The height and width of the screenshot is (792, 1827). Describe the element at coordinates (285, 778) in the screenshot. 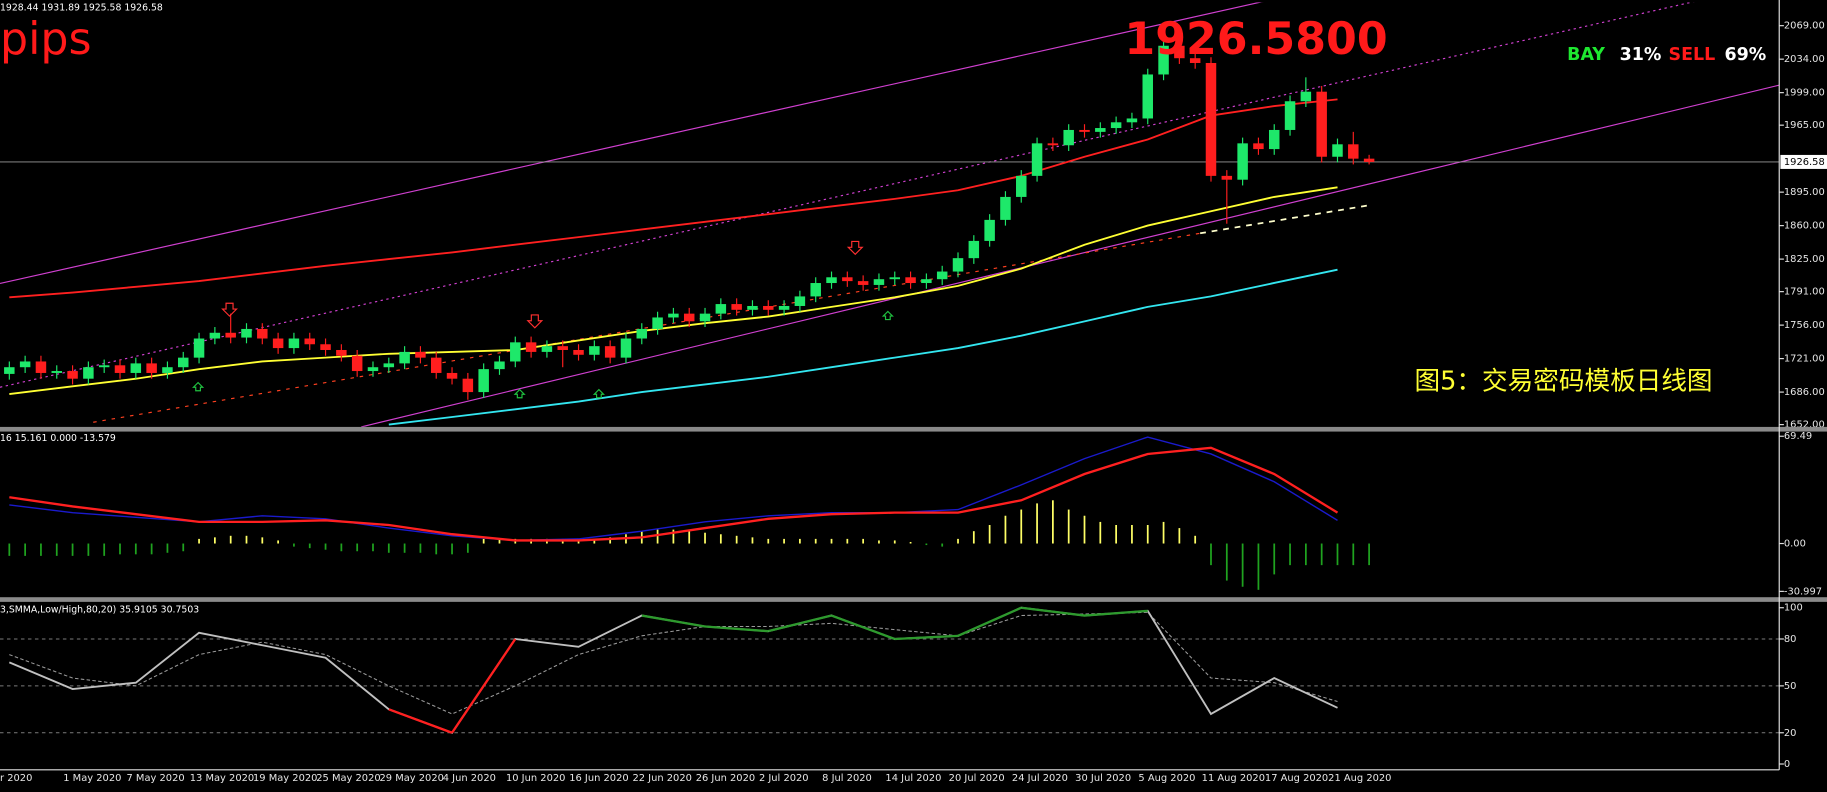

I see `x-tick-label: 19 May 2020` at that location.